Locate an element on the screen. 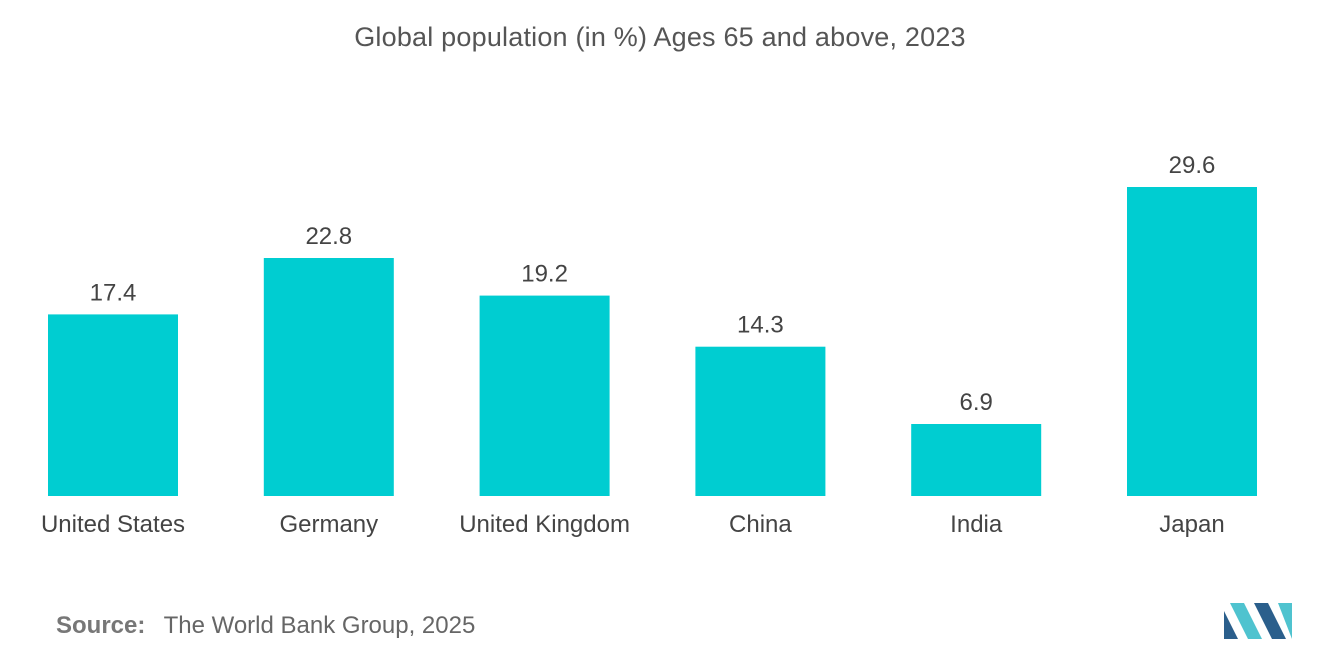 Image resolution: width=1320 pixels, height=665 pixels. logo-shape-mid-left is located at coordinates (1246, 621).